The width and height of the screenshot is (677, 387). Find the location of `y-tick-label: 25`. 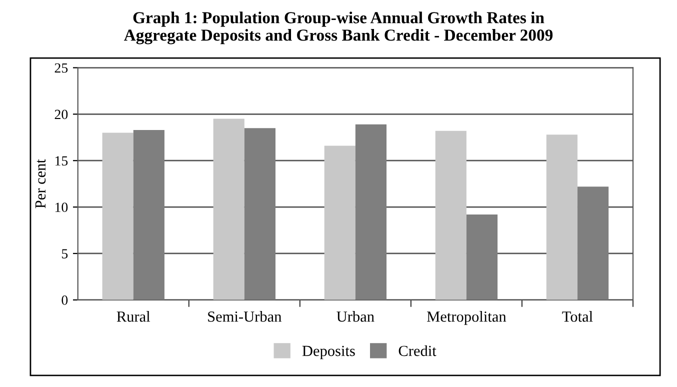

y-tick-label: 25 is located at coordinates (61, 68).